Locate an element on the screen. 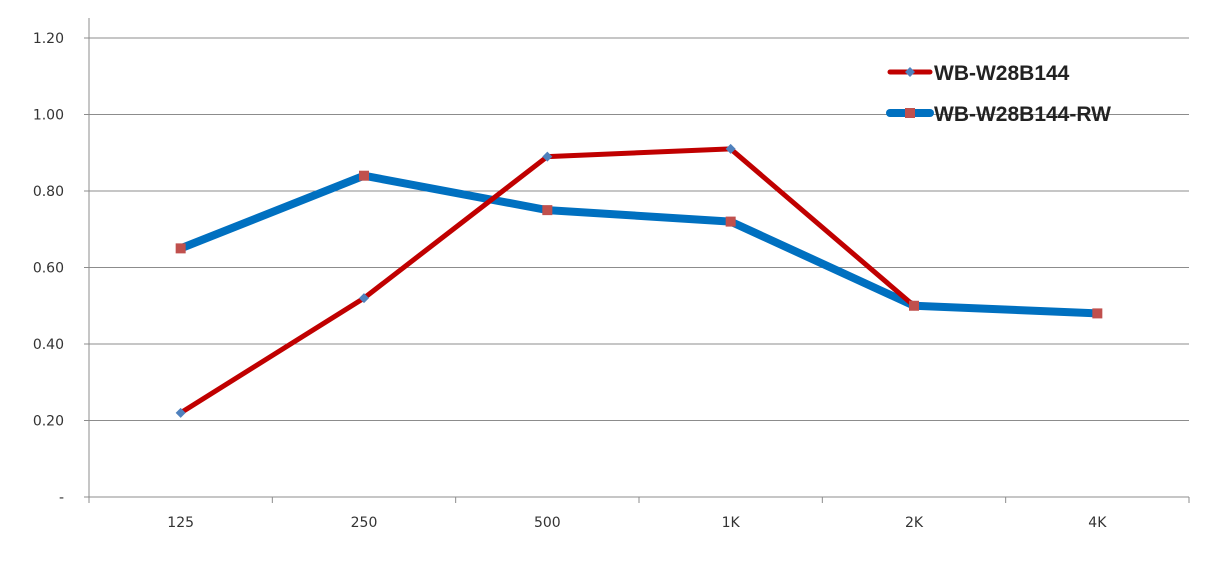  x-tick-label: 250 is located at coordinates (364, 523).